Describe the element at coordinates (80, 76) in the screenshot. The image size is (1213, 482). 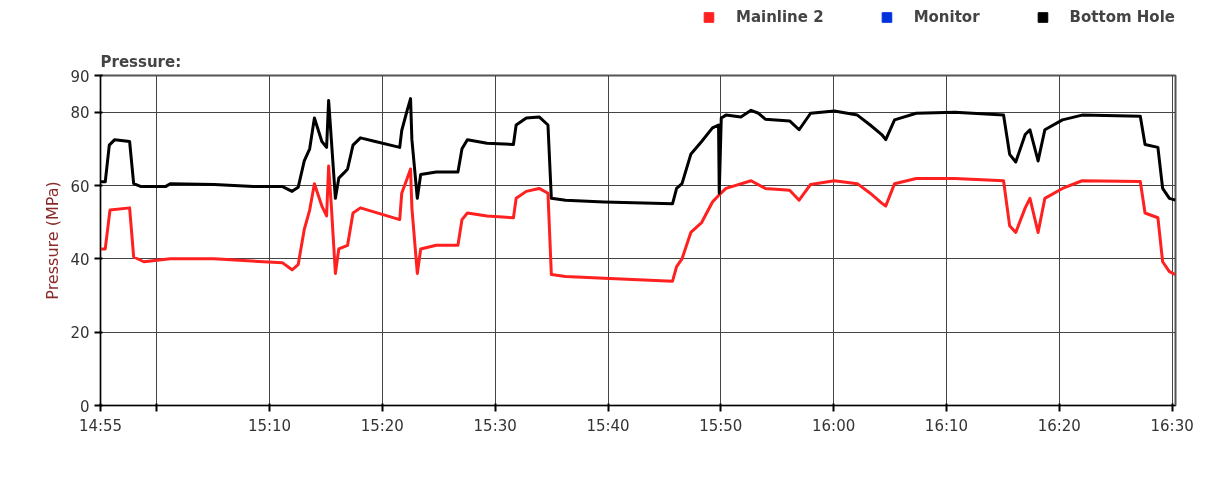
I see `y-tick-label: 90` at that location.